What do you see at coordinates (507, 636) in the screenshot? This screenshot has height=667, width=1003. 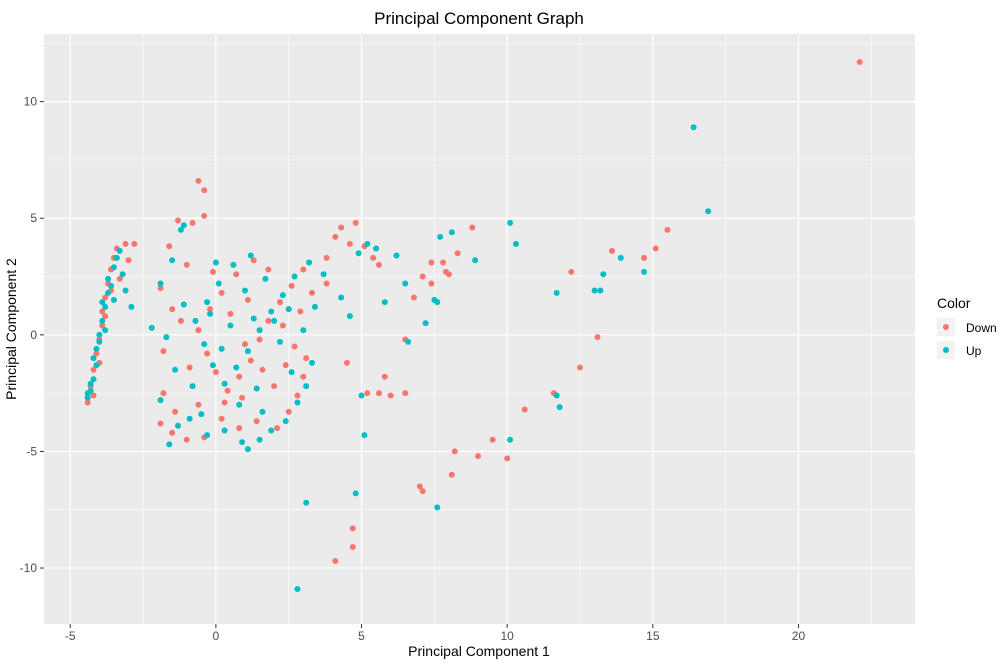 I see `x-tick-label: 10` at bounding box center [507, 636].